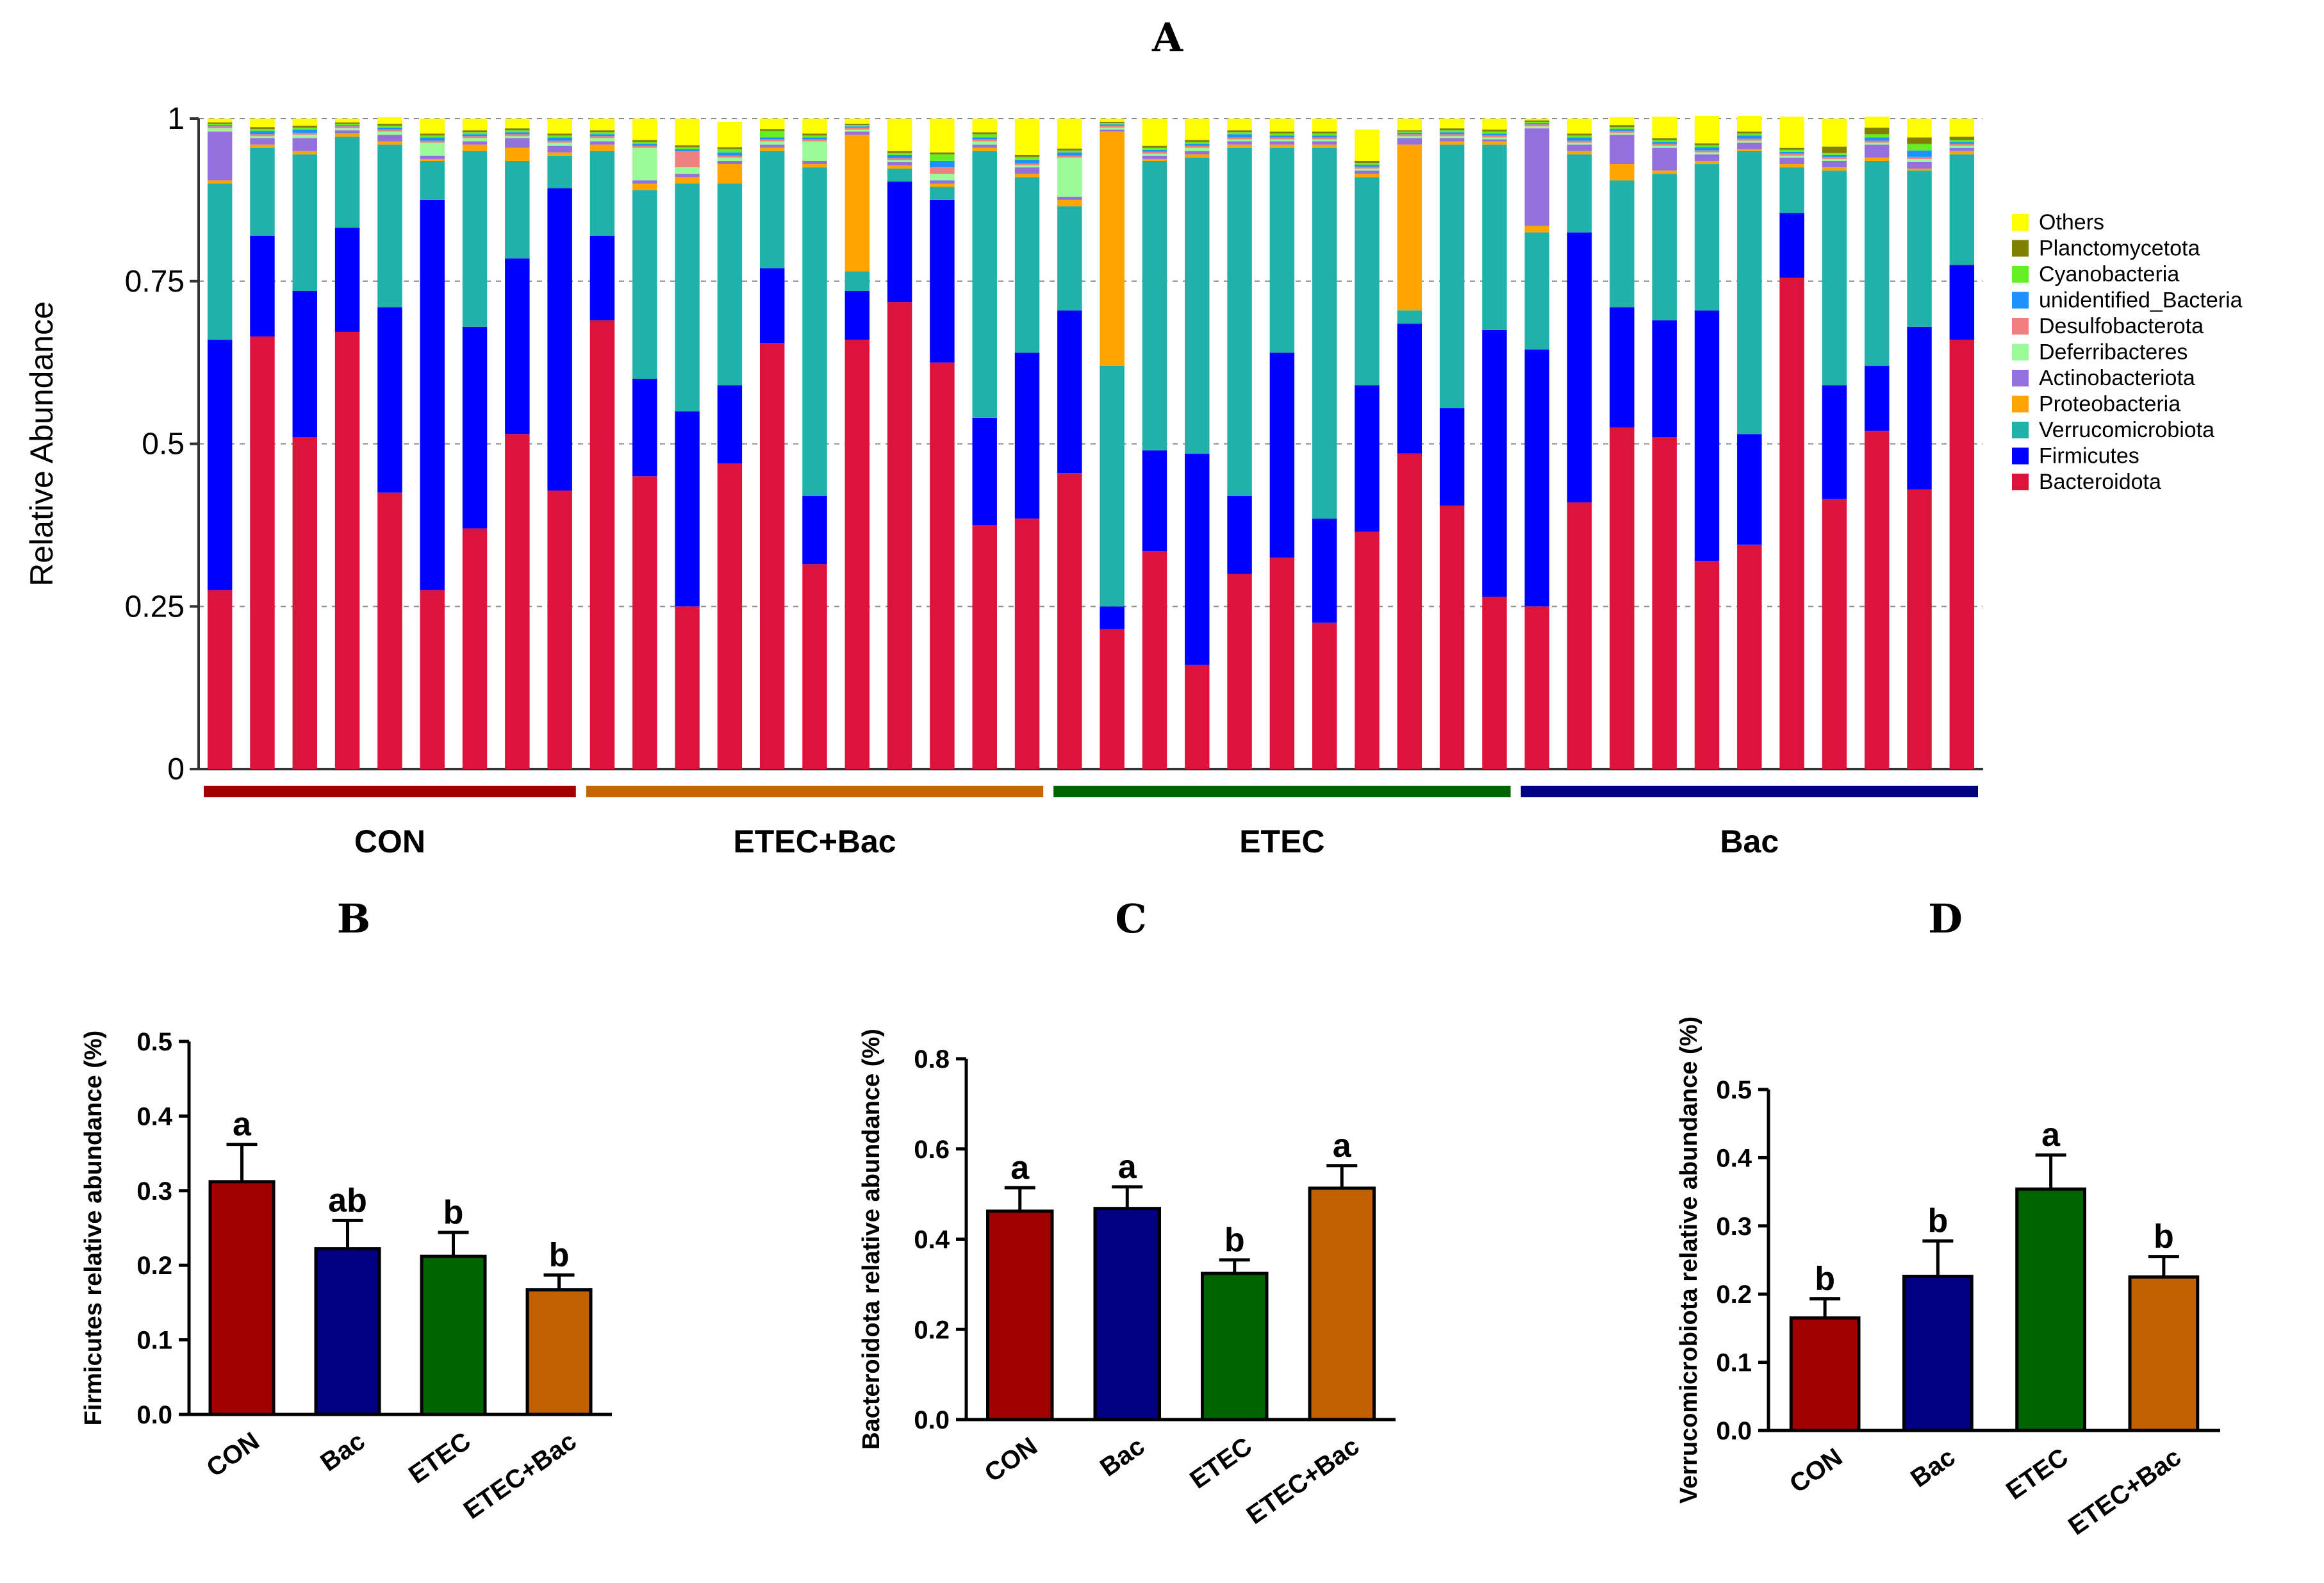 The height and width of the screenshot is (1583, 2324). What do you see at coordinates (932, 1150) in the screenshot?
I see `y-tick-label: 0.6` at bounding box center [932, 1150].